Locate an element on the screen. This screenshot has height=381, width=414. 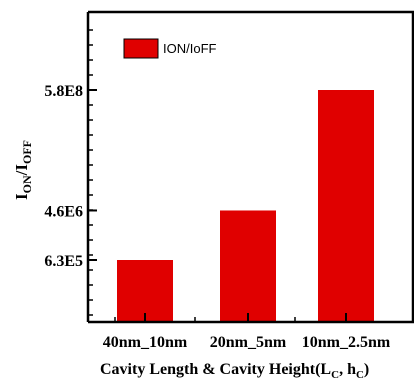
y-ticks-group: 6.3E5 4.6E6 5.8E8 is located at coordinates (70, 172).